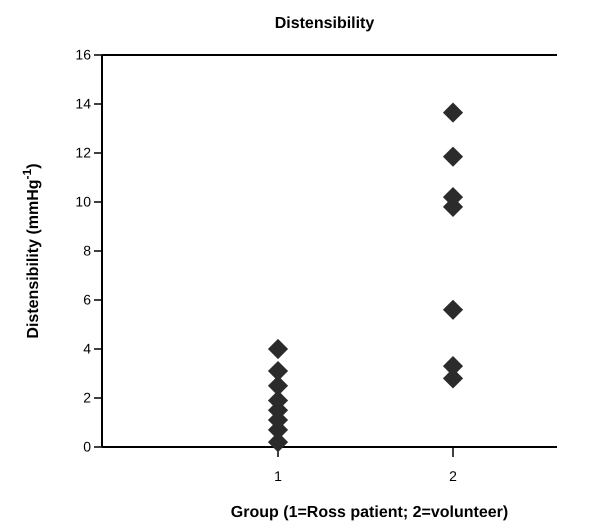 The width and height of the screenshot is (605, 529). Describe the element at coordinates (83, 201) in the screenshot. I see `y-tick-label: 10` at that location.